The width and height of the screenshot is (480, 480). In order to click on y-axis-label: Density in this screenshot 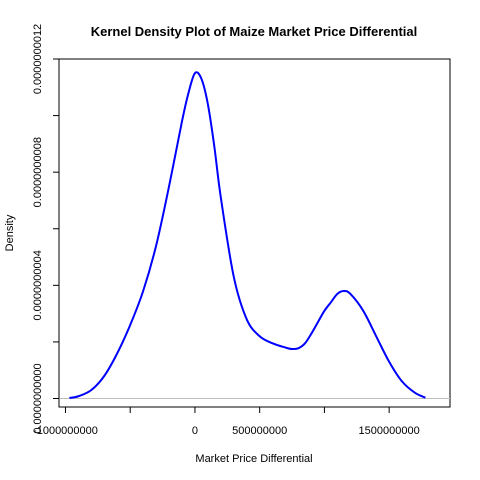, I will do `click(10, 232)`.